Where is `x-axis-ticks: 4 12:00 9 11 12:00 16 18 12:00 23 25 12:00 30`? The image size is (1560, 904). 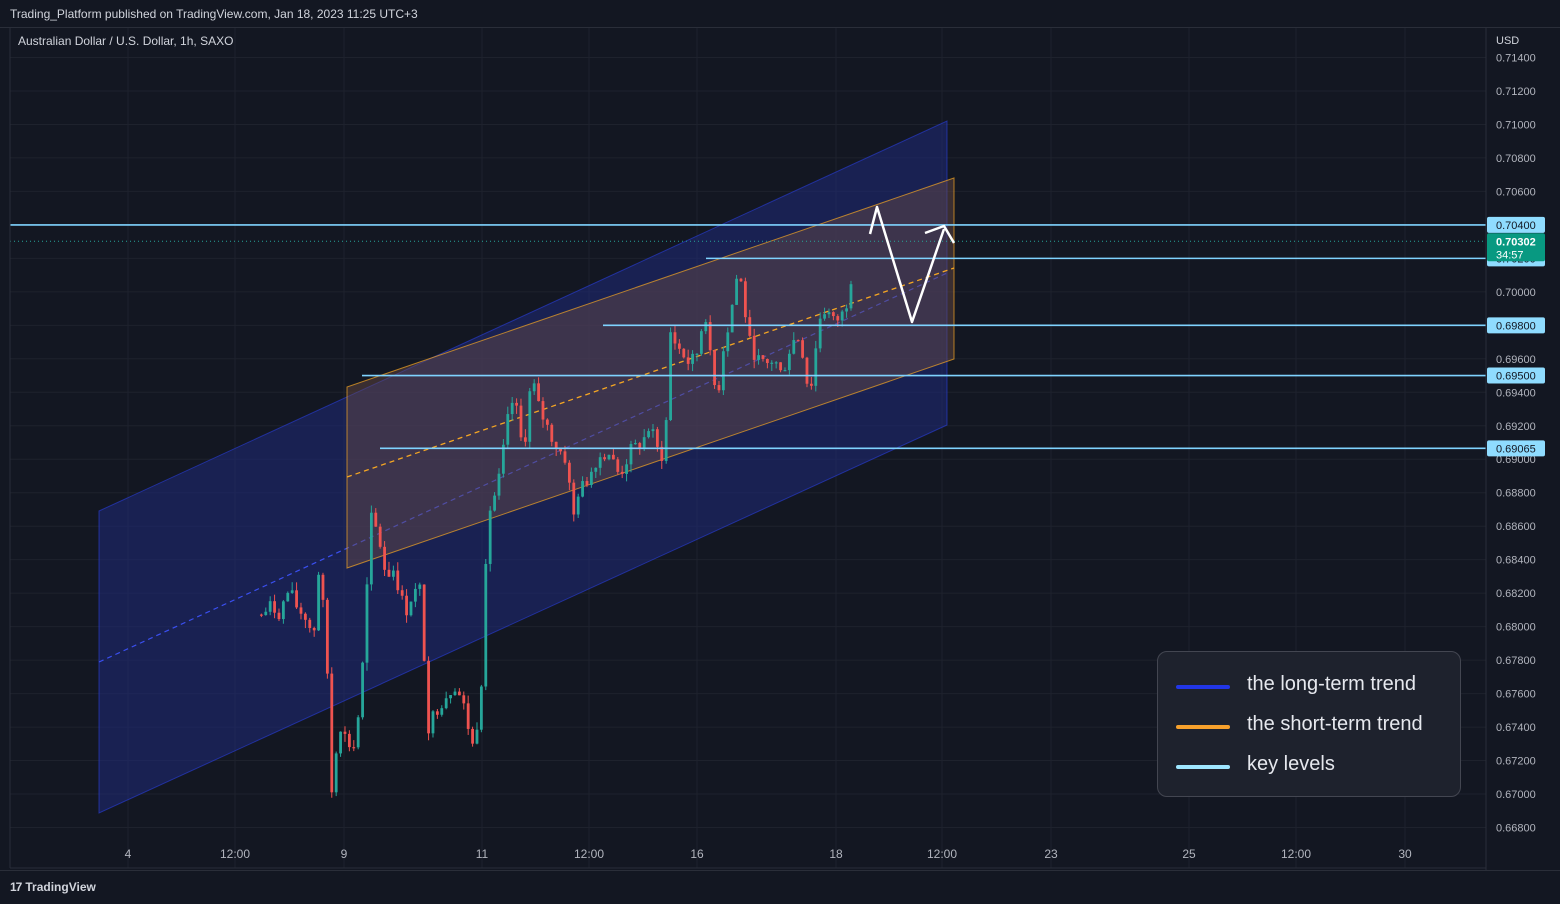
x-axis-ticks: 4 12:00 9 11 12:00 16 18 12:00 23 25 12:00 30 is located at coordinates (768, 854).